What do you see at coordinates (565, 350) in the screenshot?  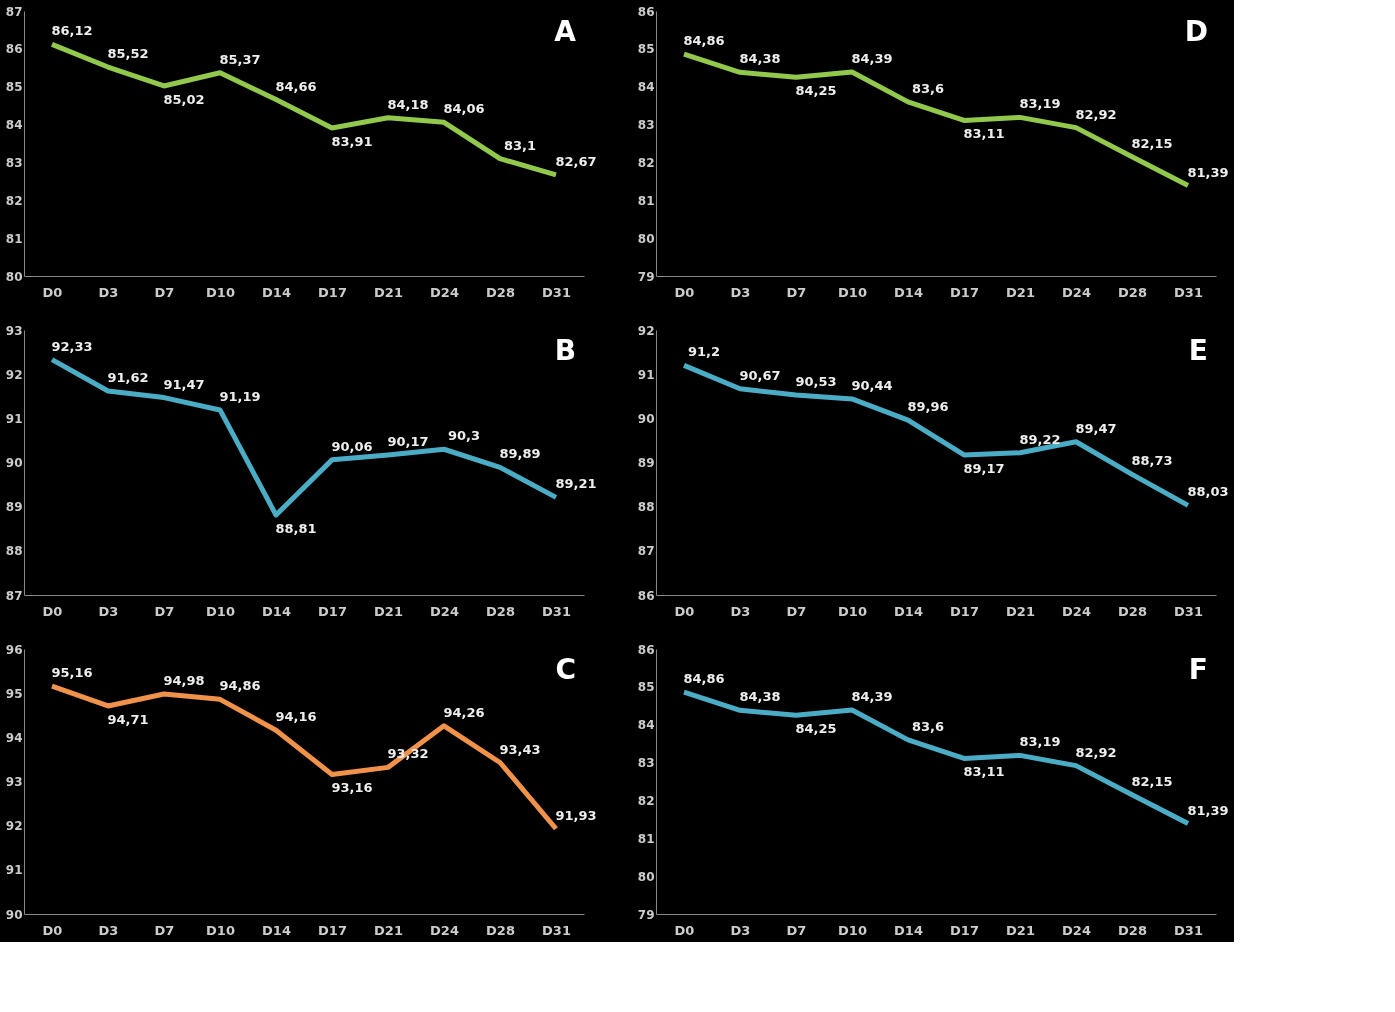 I see `annotation: B` at bounding box center [565, 350].